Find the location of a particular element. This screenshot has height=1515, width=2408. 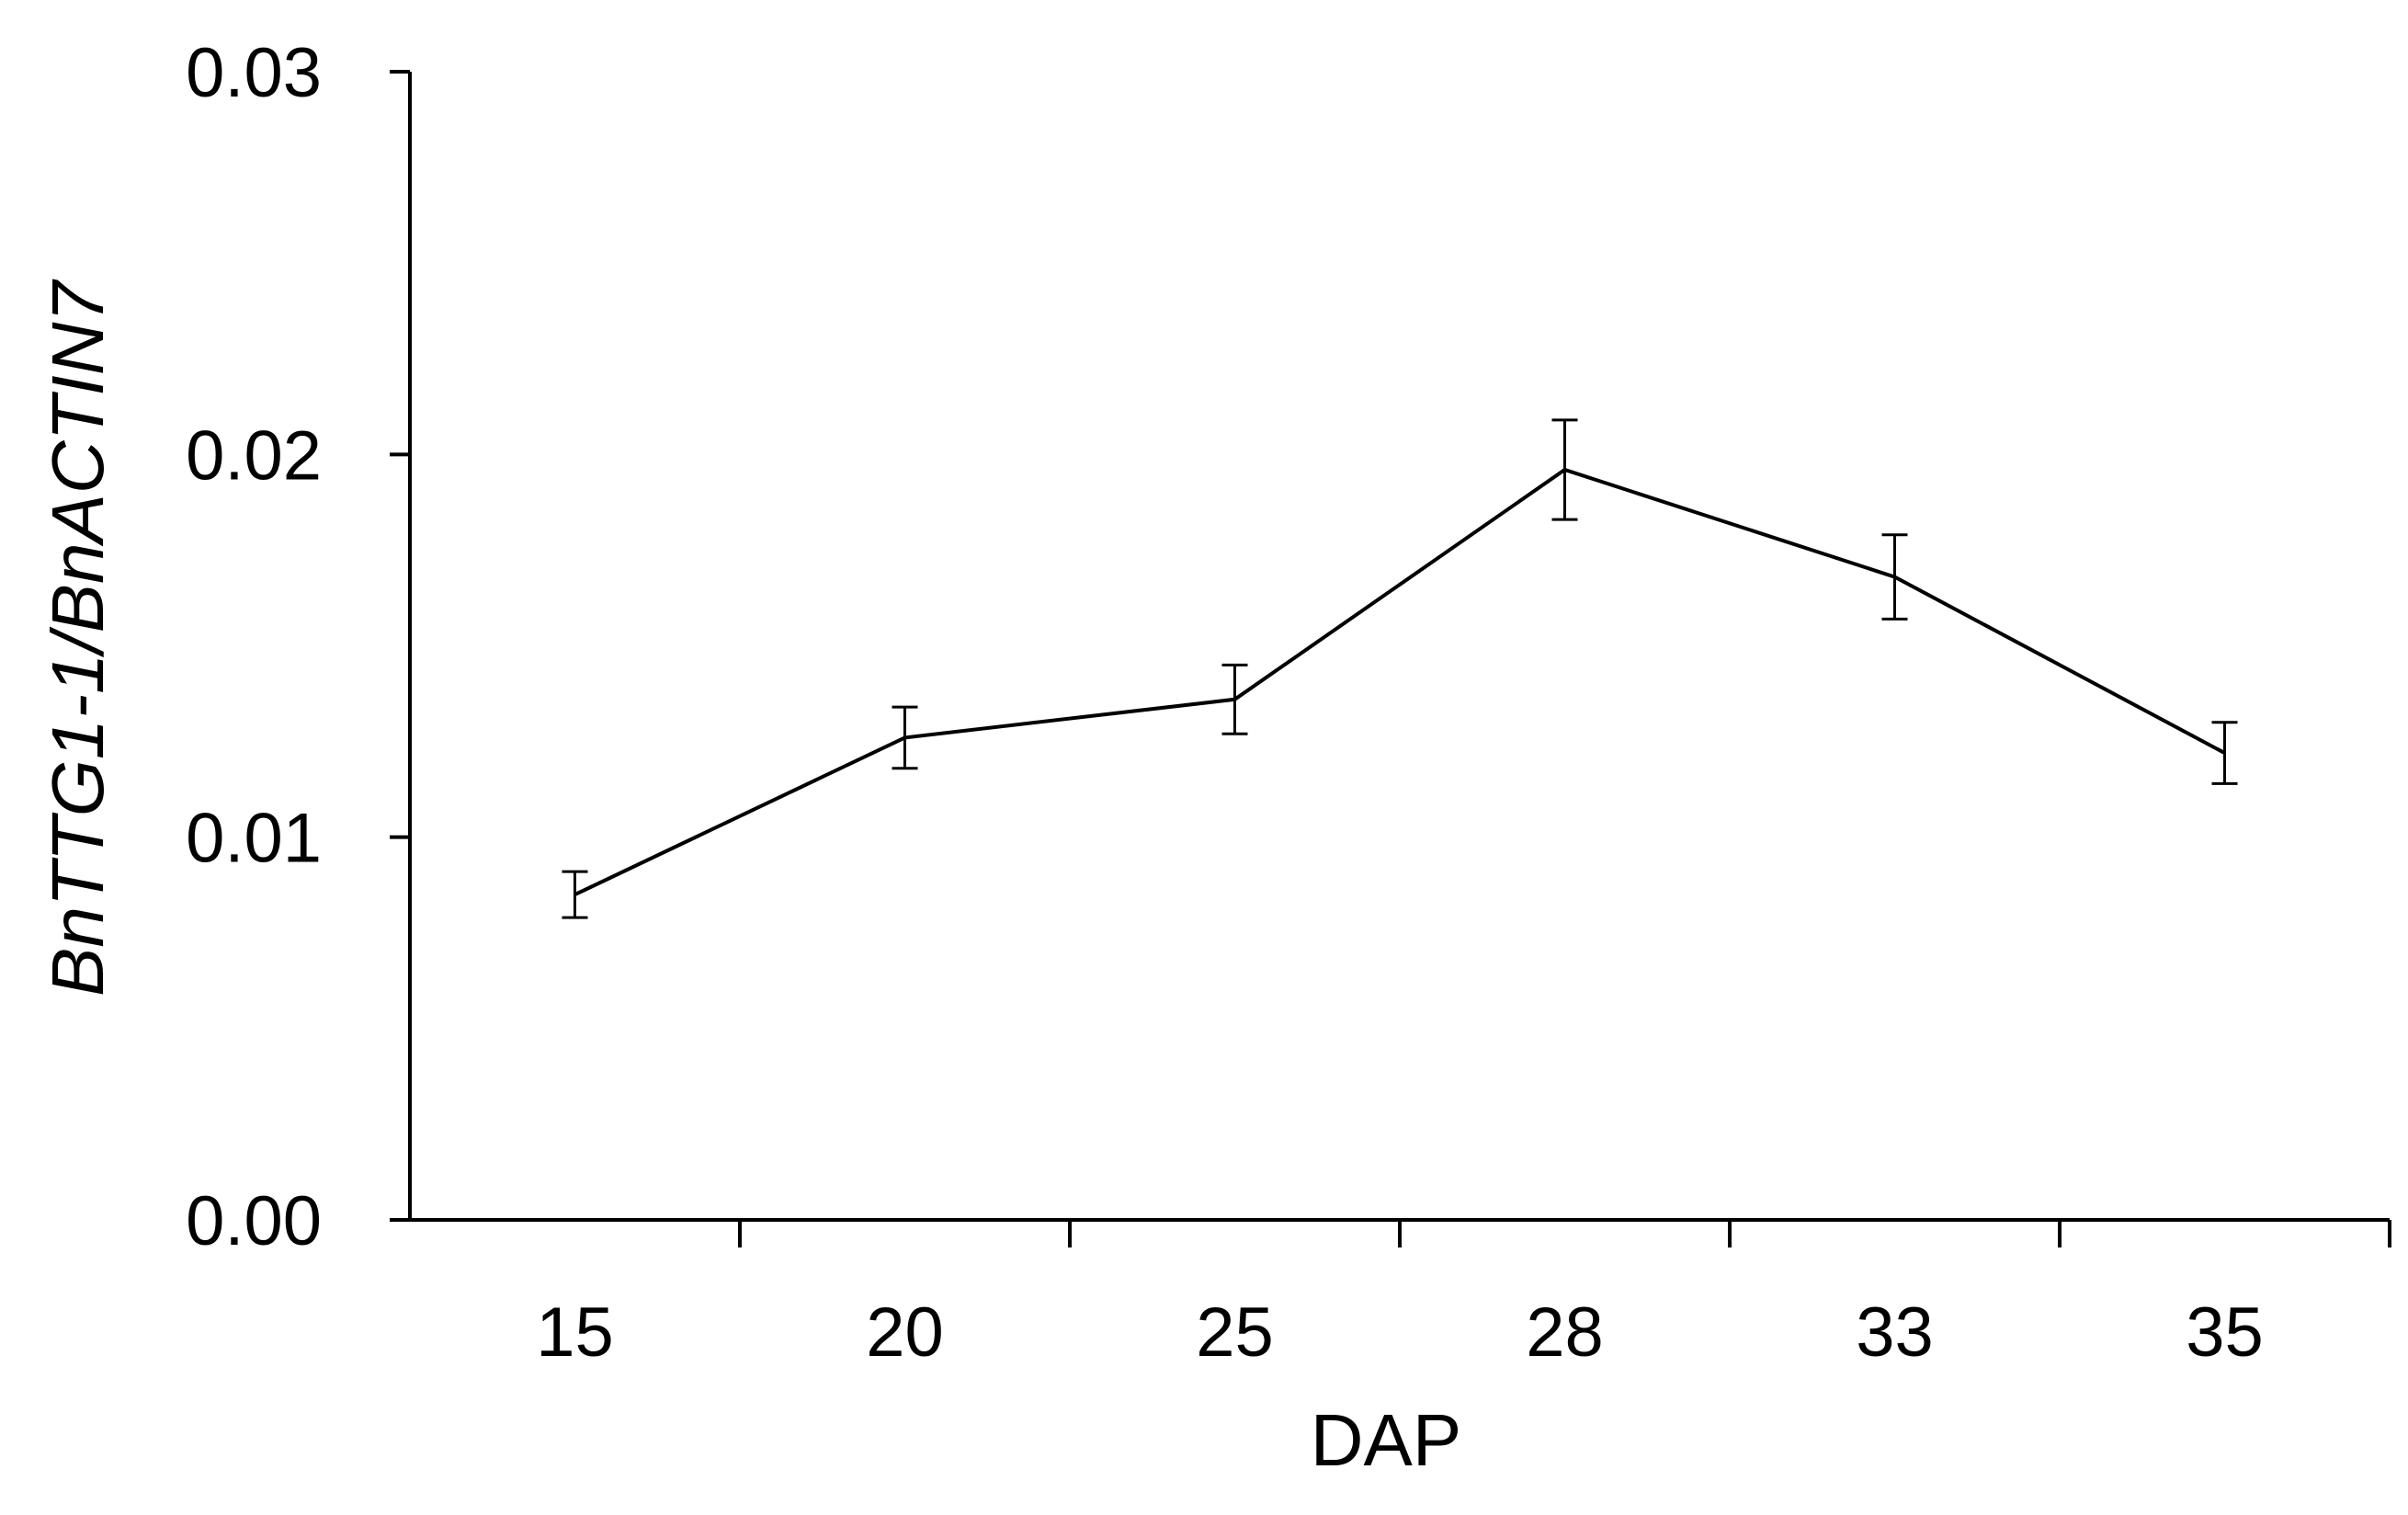

y-tick-label: 0.00 is located at coordinates (254, 1221).